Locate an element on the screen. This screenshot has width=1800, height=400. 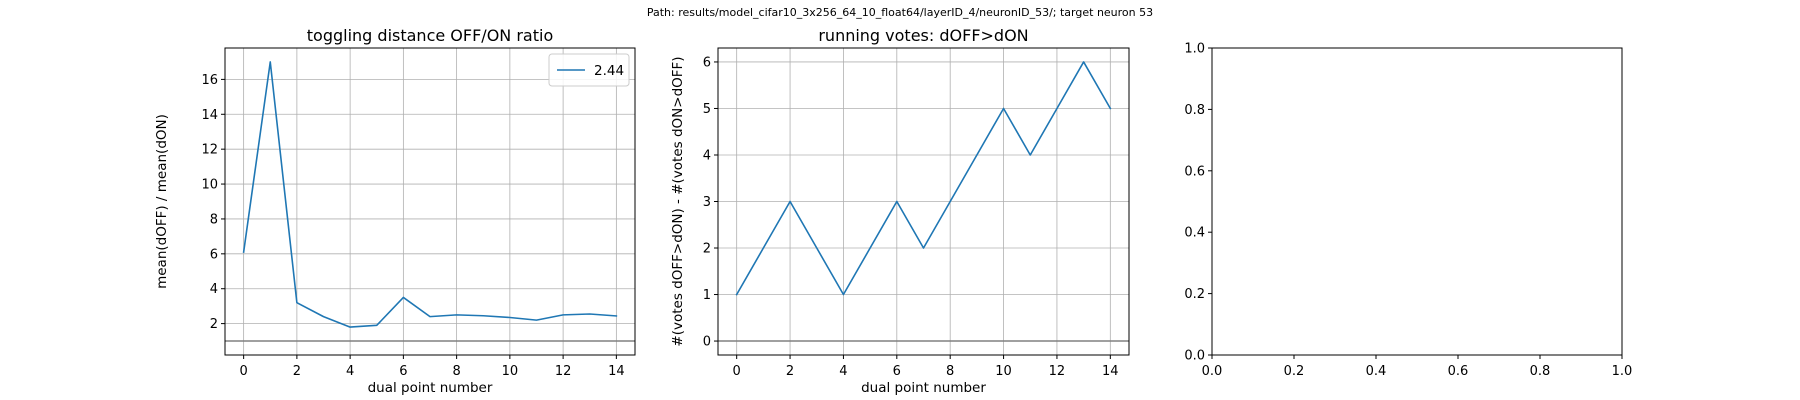
plot-toggling-ratio-xtick-label-2: 4 is located at coordinates (350, 371).